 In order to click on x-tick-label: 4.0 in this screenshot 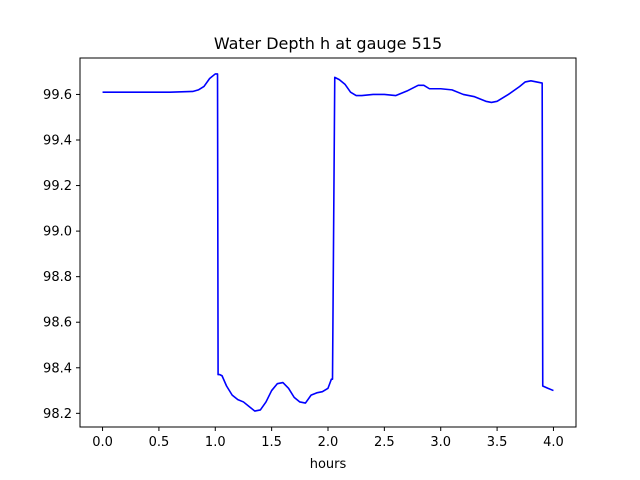, I will do `click(553, 442)`.